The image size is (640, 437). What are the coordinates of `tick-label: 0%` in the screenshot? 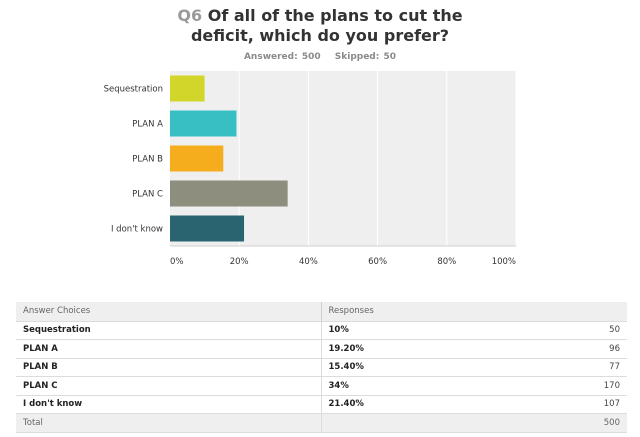 It's located at (177, 262).